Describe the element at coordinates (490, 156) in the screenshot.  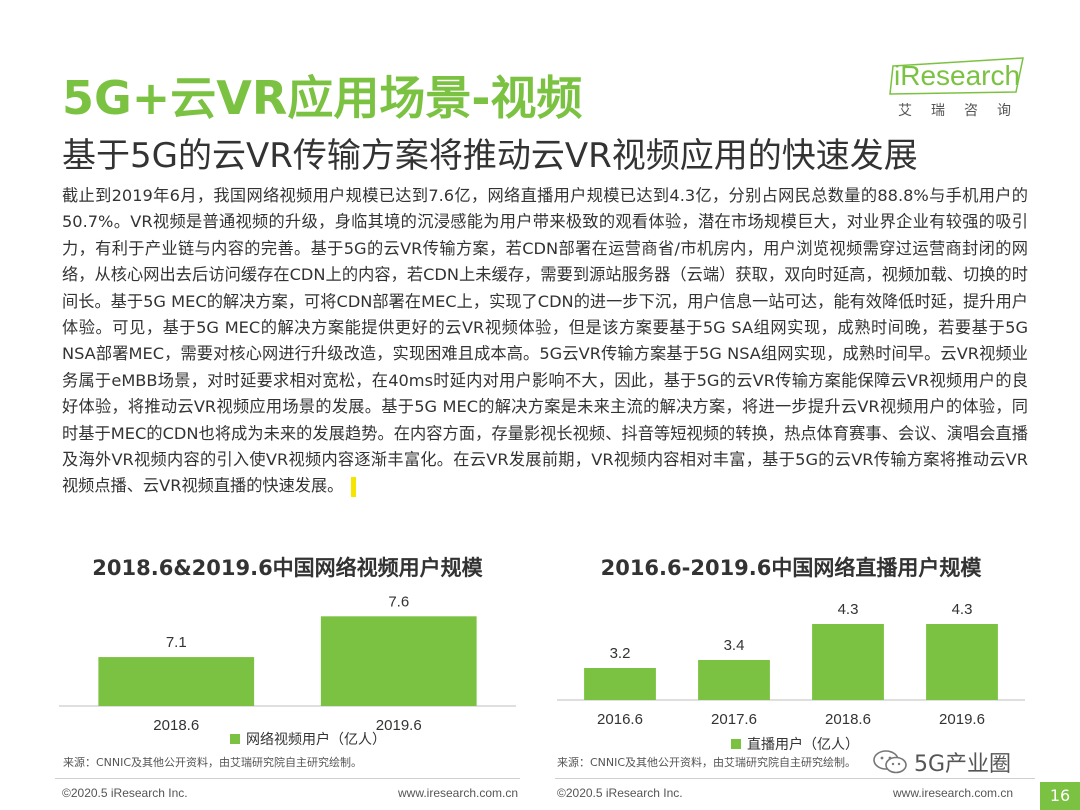
I see `page-subtitle: 基于5G的云VR传输方案将推动云VR视频应用的快速发展` at that location.